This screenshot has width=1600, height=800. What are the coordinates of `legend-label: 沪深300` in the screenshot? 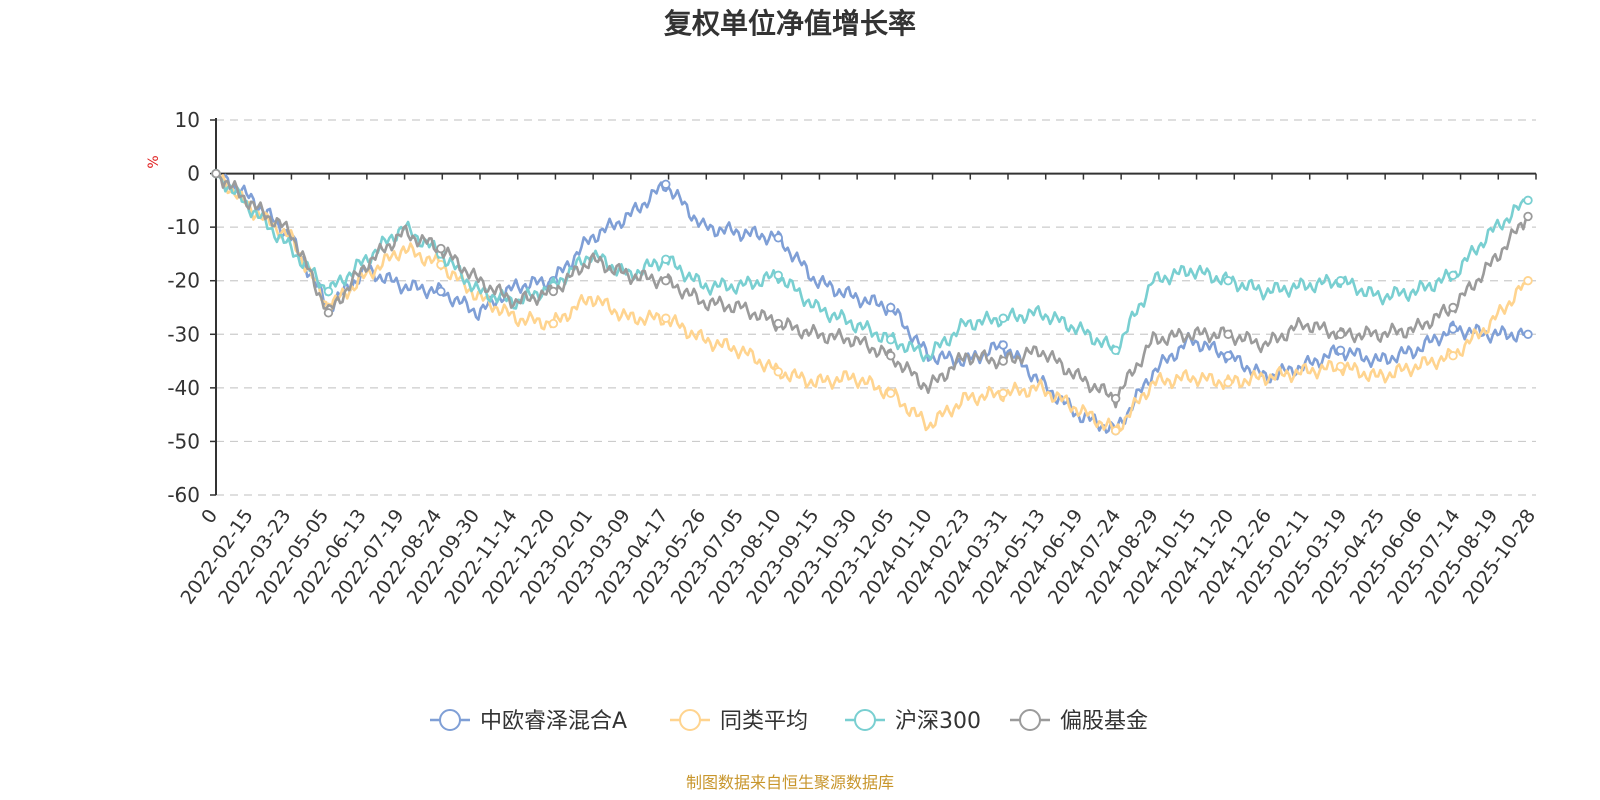 It's located at (938, 721).